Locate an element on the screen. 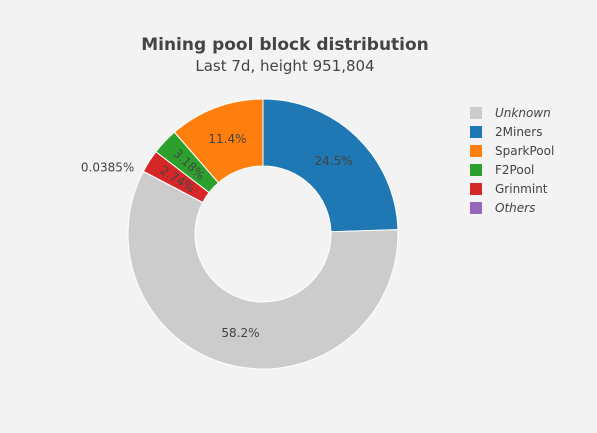  legend-swatch-f2pool is located at coordinates (476, 170).